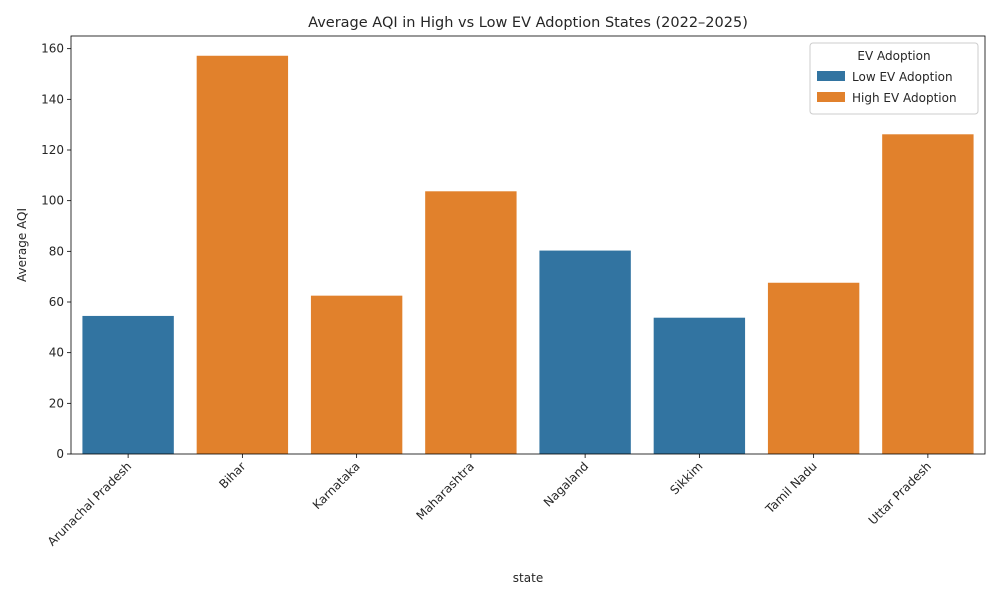 This screenshot has height=600, width=1000. Describe the element at coordinates (242, 254) in the screenshot. I see `bar-bihar` at that location.